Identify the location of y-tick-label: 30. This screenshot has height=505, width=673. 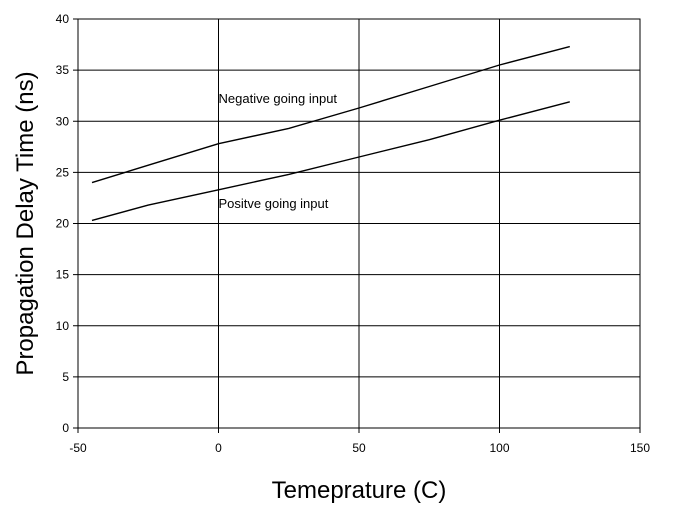
(63, 121).